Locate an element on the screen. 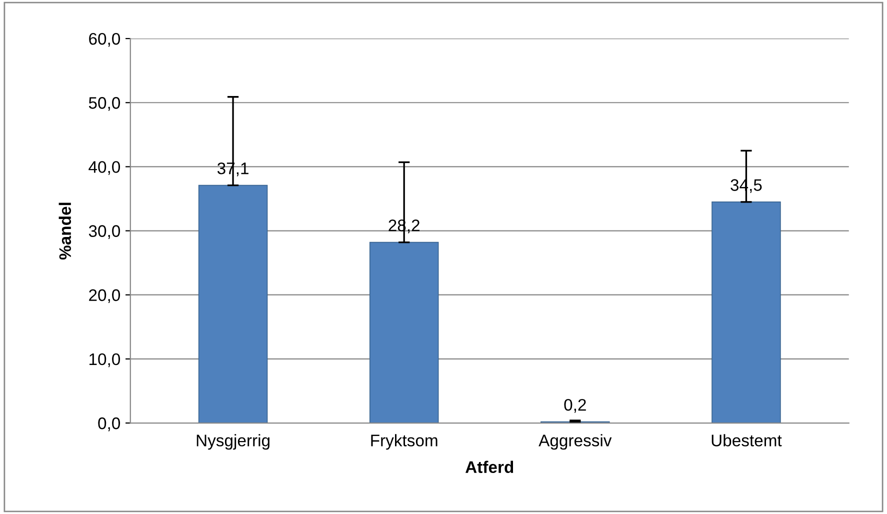  x-tick-label: Ubestemt is located at coordinates (747, 440).